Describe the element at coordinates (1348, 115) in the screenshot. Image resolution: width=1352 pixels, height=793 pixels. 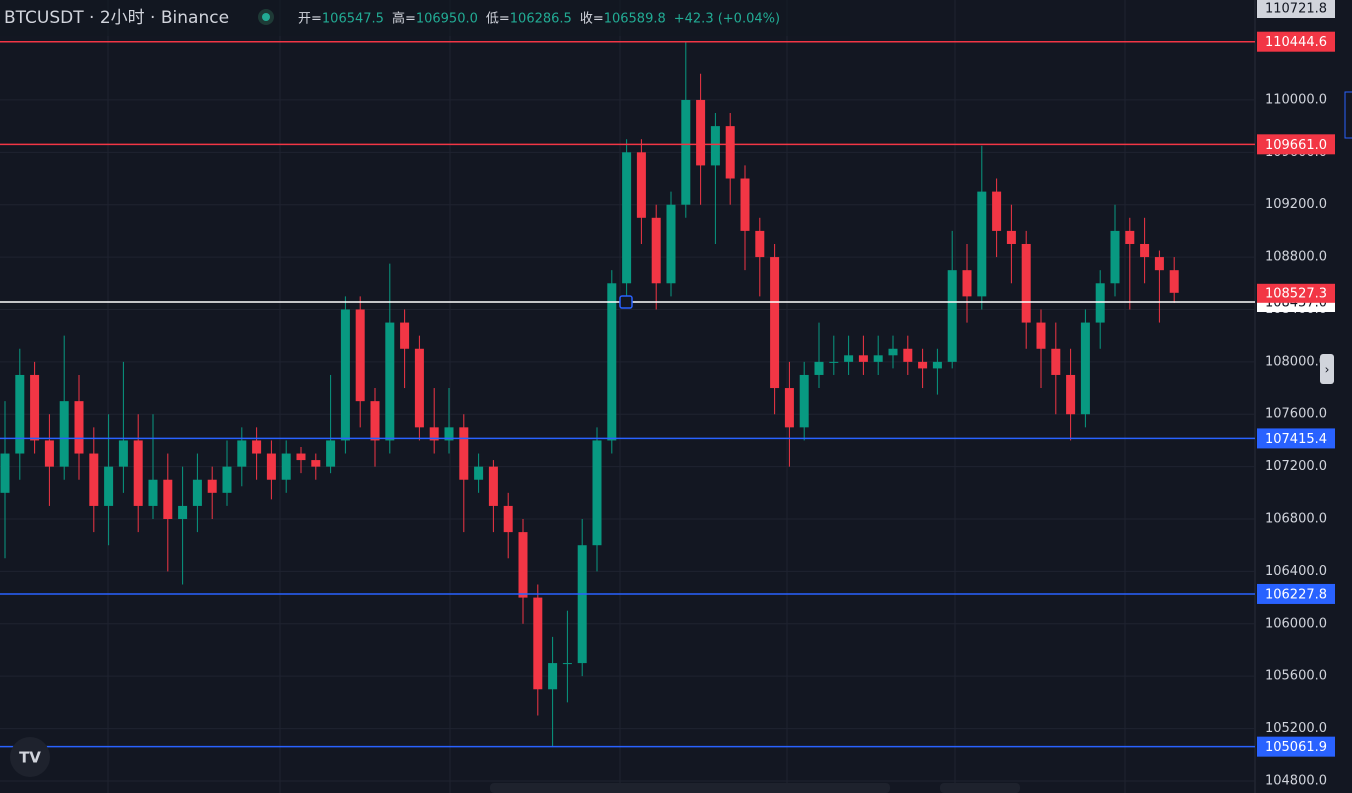
I see `side-panel` at that location.